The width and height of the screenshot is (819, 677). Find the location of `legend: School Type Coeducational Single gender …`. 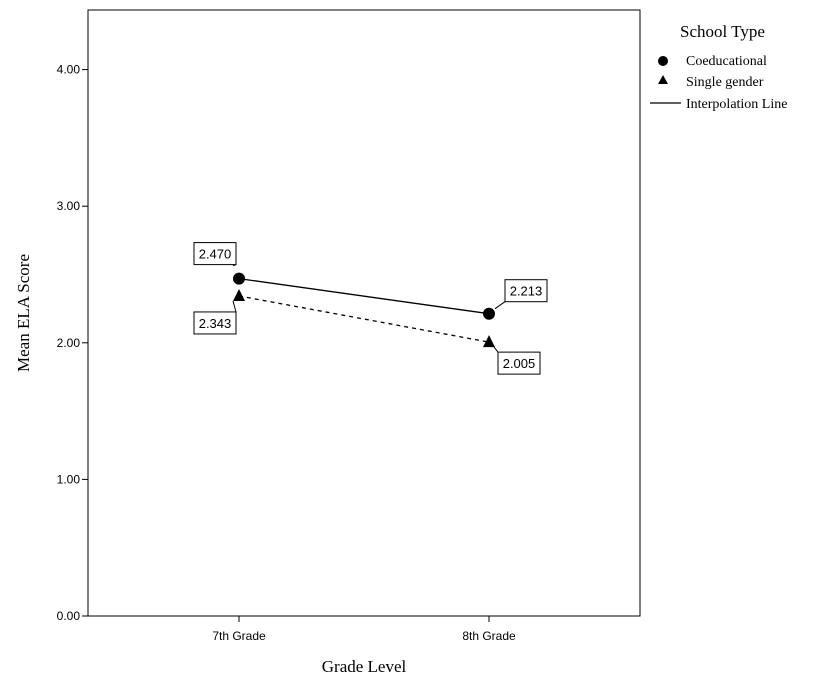

legend: School Type Coeducational Single gender … is located at coordinates (718, 67).